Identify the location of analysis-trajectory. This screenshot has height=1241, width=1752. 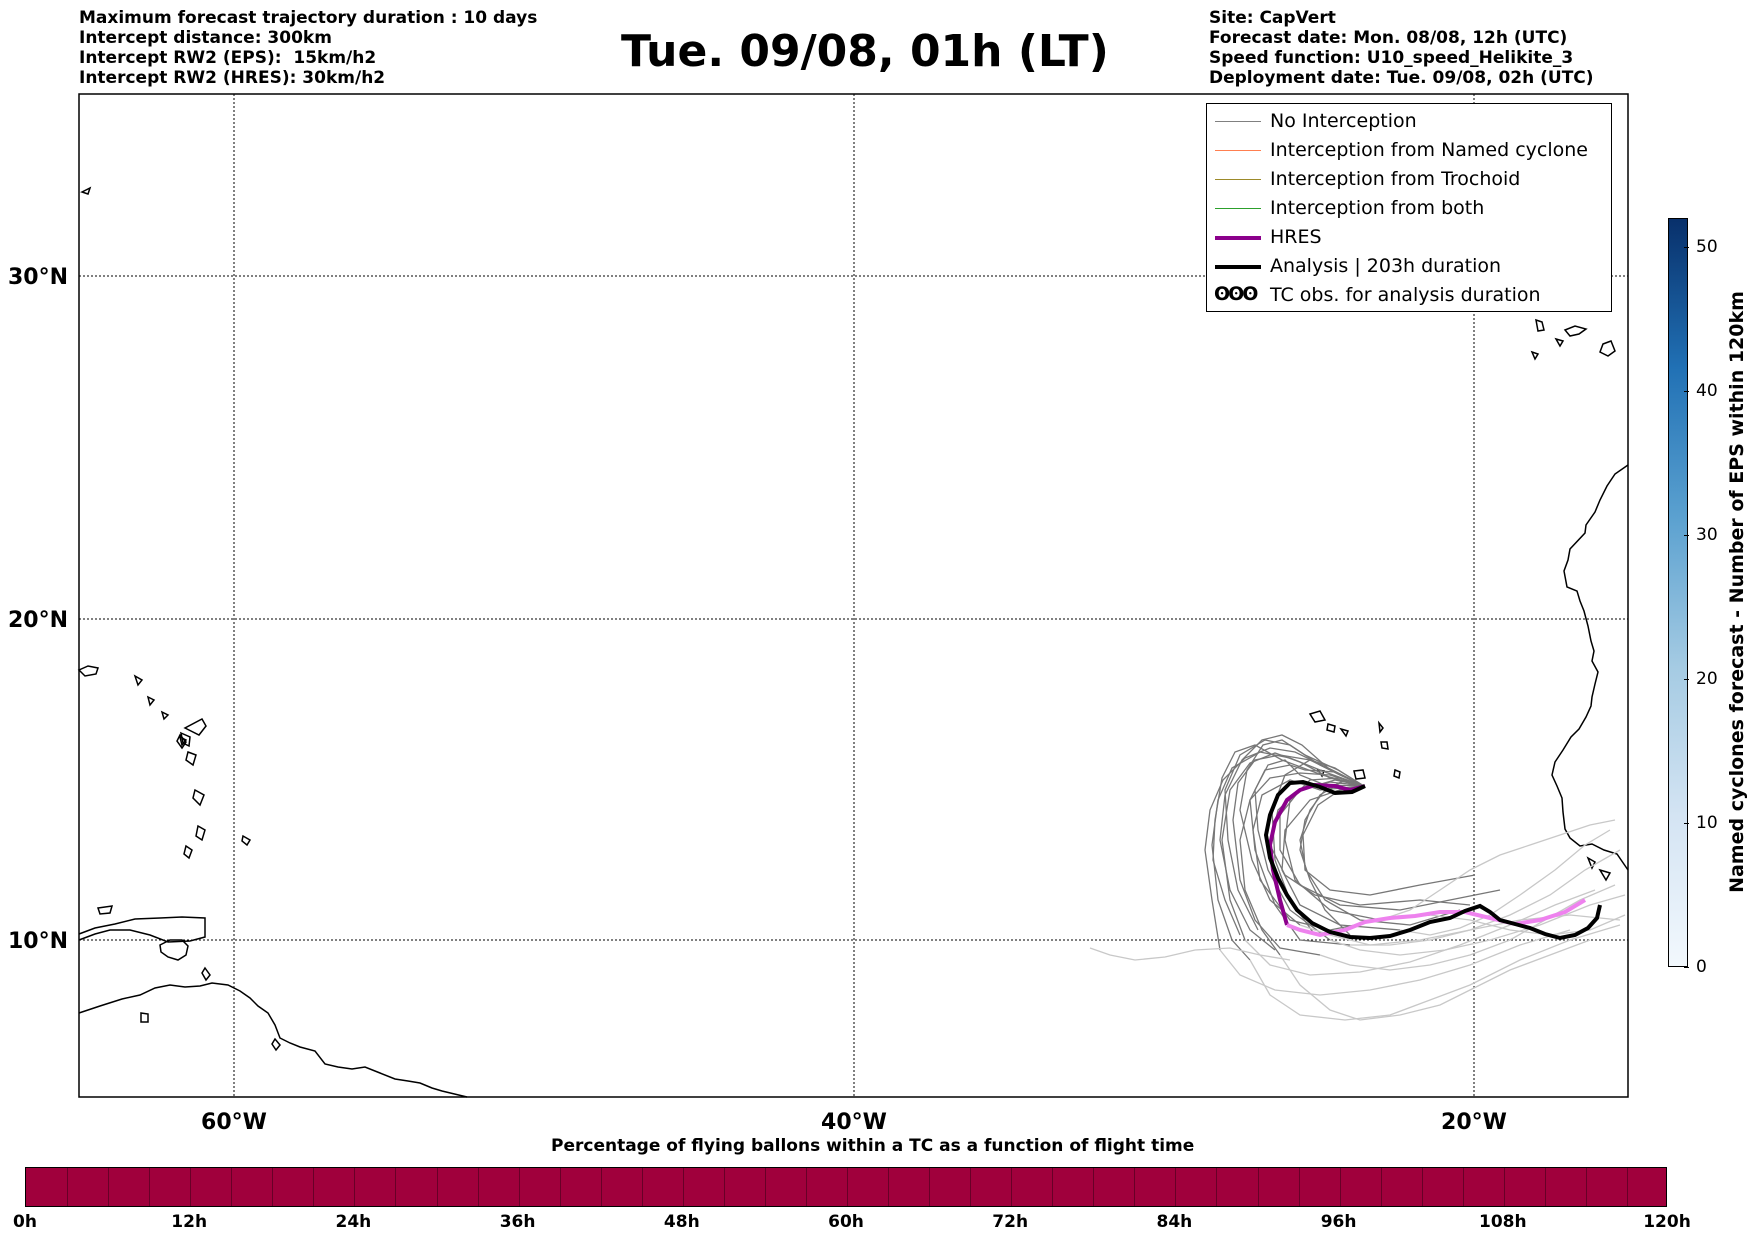
(1432, 860).